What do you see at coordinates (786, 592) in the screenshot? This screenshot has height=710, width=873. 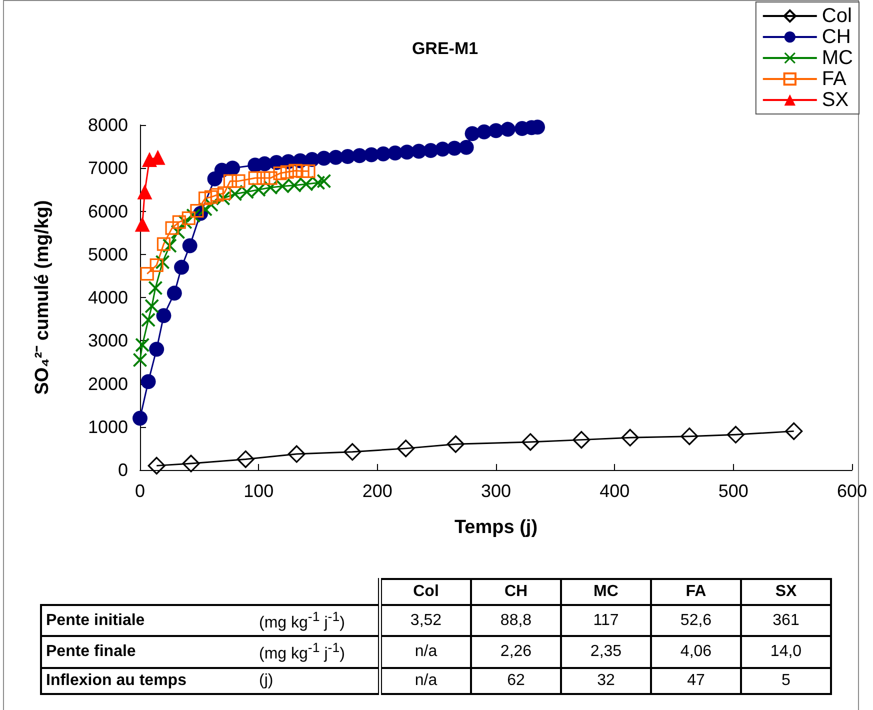 I see `text: SX` at bounding box center [786, 592].